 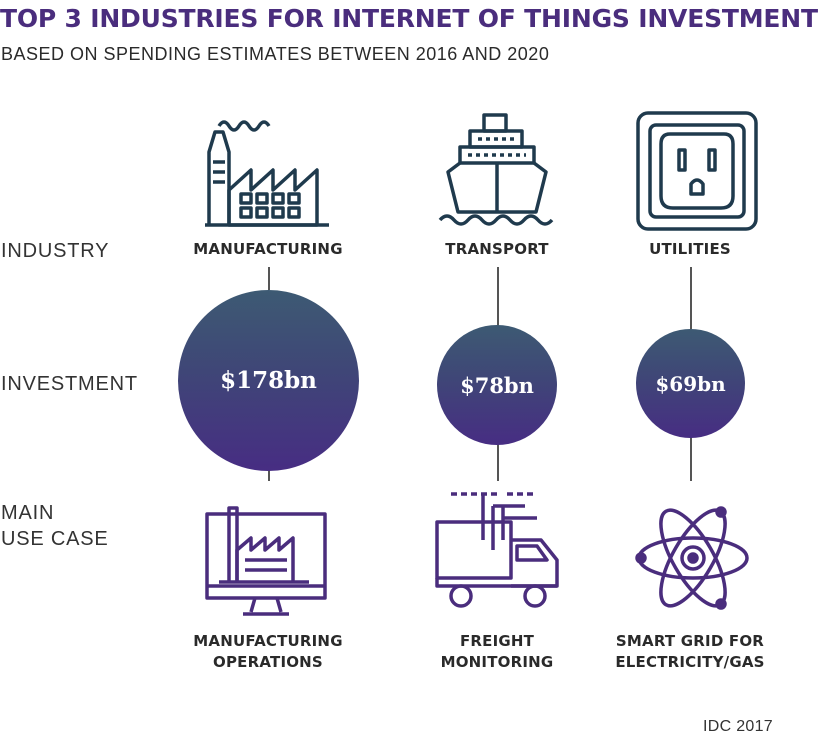 I want to click on investment-bubble-utilities: $69bn, so click(x=690, y=383).